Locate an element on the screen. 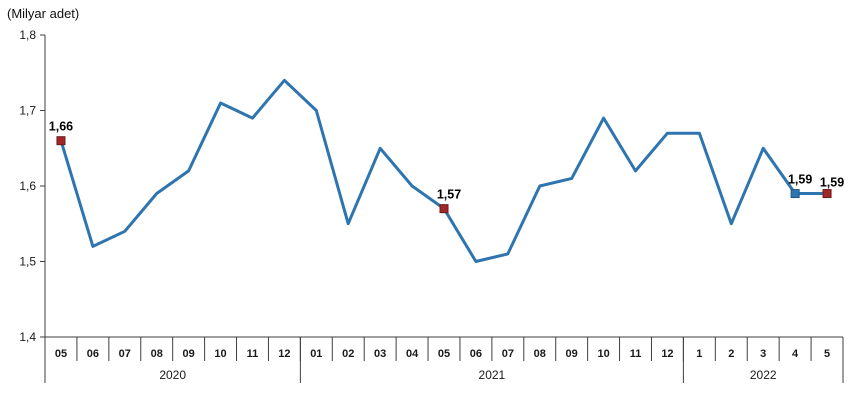  x-tick-label-month: 02 is located at coordinates (348, 354).